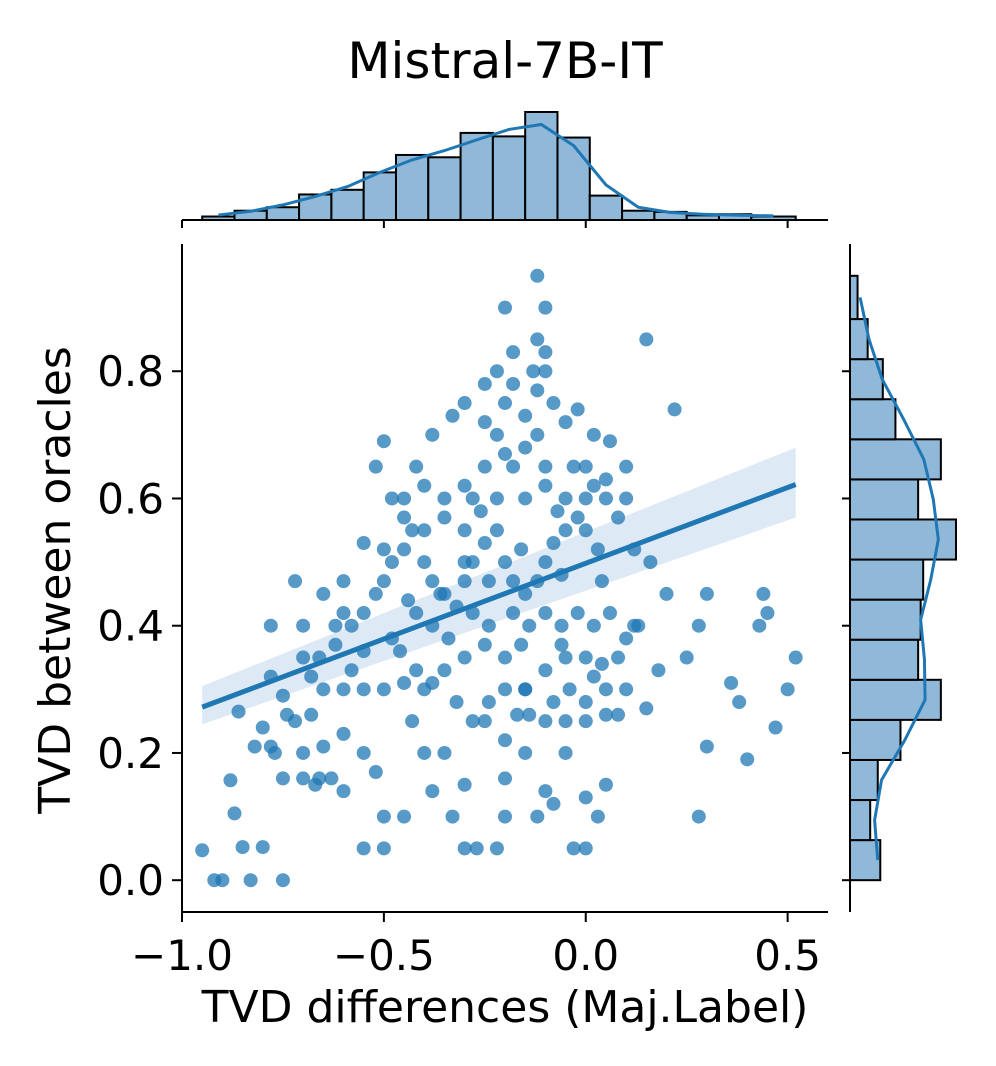 The image size is (996, 1066). I want to click on top-marginal-histogram, so click(504, 169).